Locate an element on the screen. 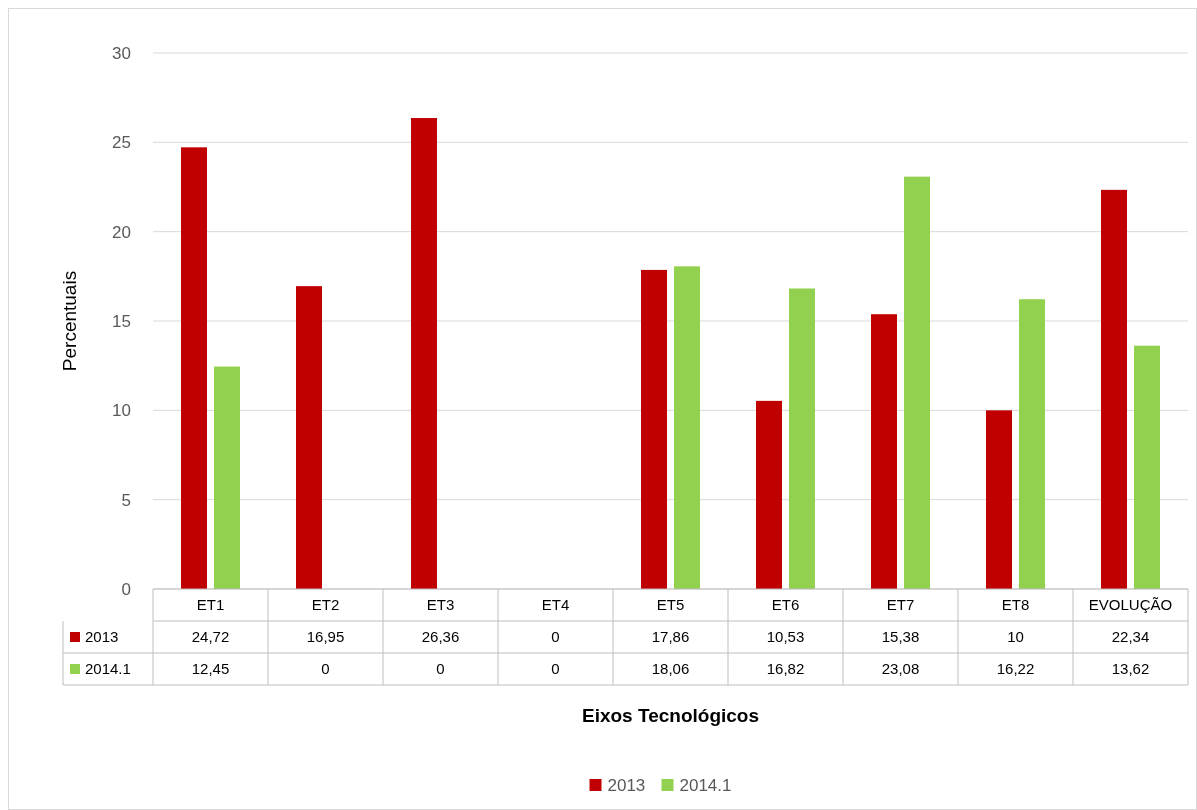 This screenshot has width=1197, height=810. x-tick-label: ET4 is located at coordinates (555, 605).